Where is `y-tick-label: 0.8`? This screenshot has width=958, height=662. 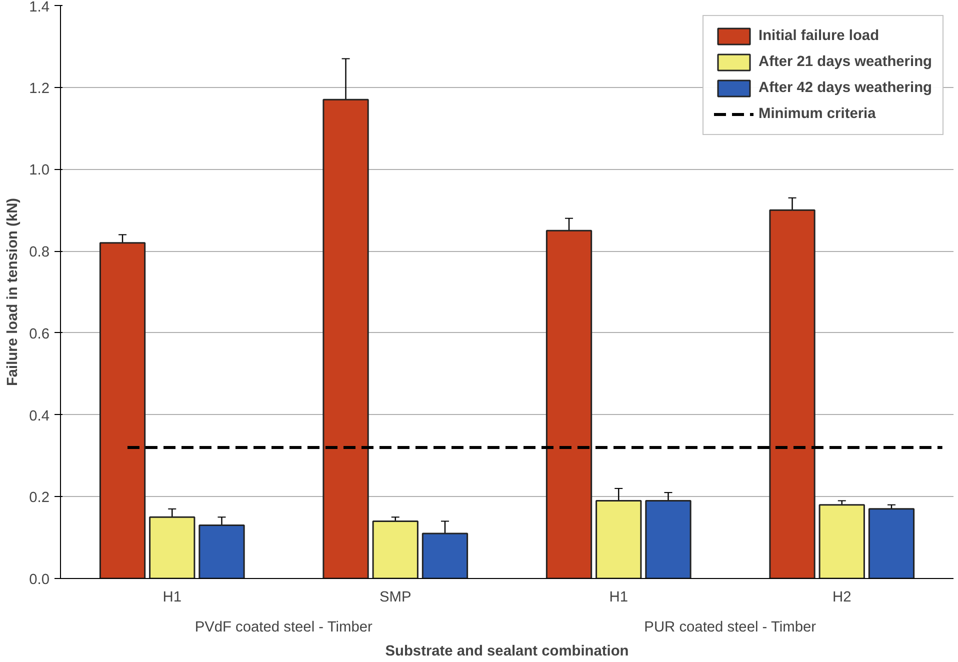
y-tick-label: 0.8 is located at coordinates (39, 252).